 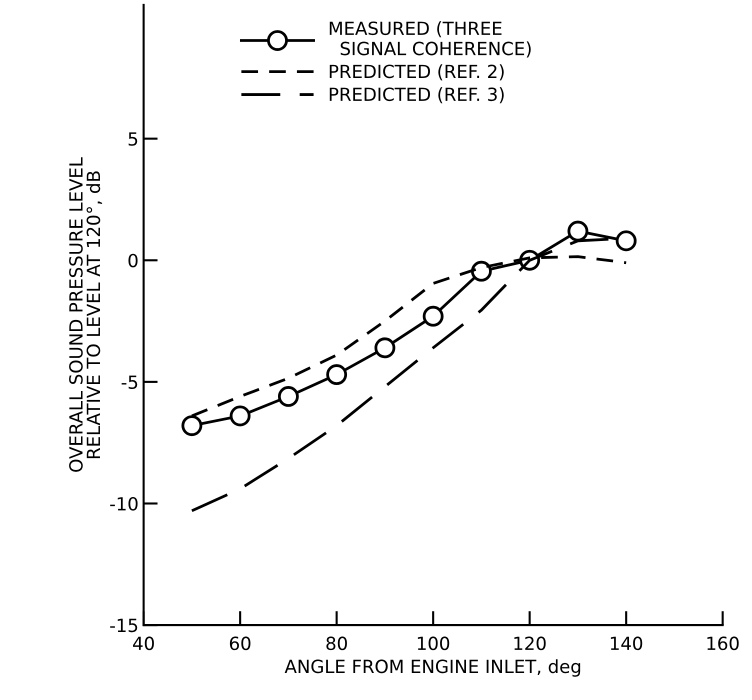 What do you see at coordinates (124, 625) in the screenshot?
I see `y-tick-label: -15` at bounding box center [124, 625].